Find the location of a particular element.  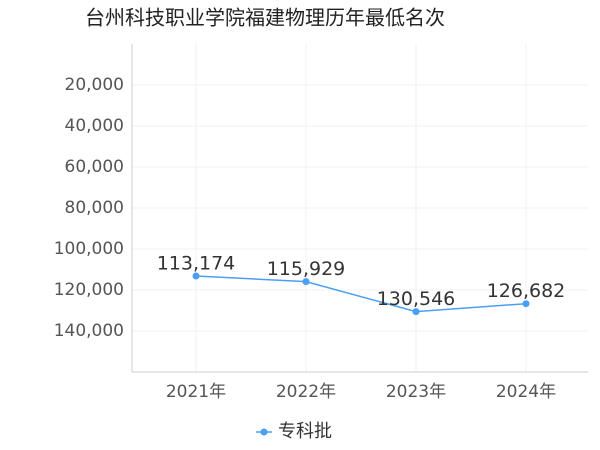

data-label: 113,174 is located at coordinates (196, 264).